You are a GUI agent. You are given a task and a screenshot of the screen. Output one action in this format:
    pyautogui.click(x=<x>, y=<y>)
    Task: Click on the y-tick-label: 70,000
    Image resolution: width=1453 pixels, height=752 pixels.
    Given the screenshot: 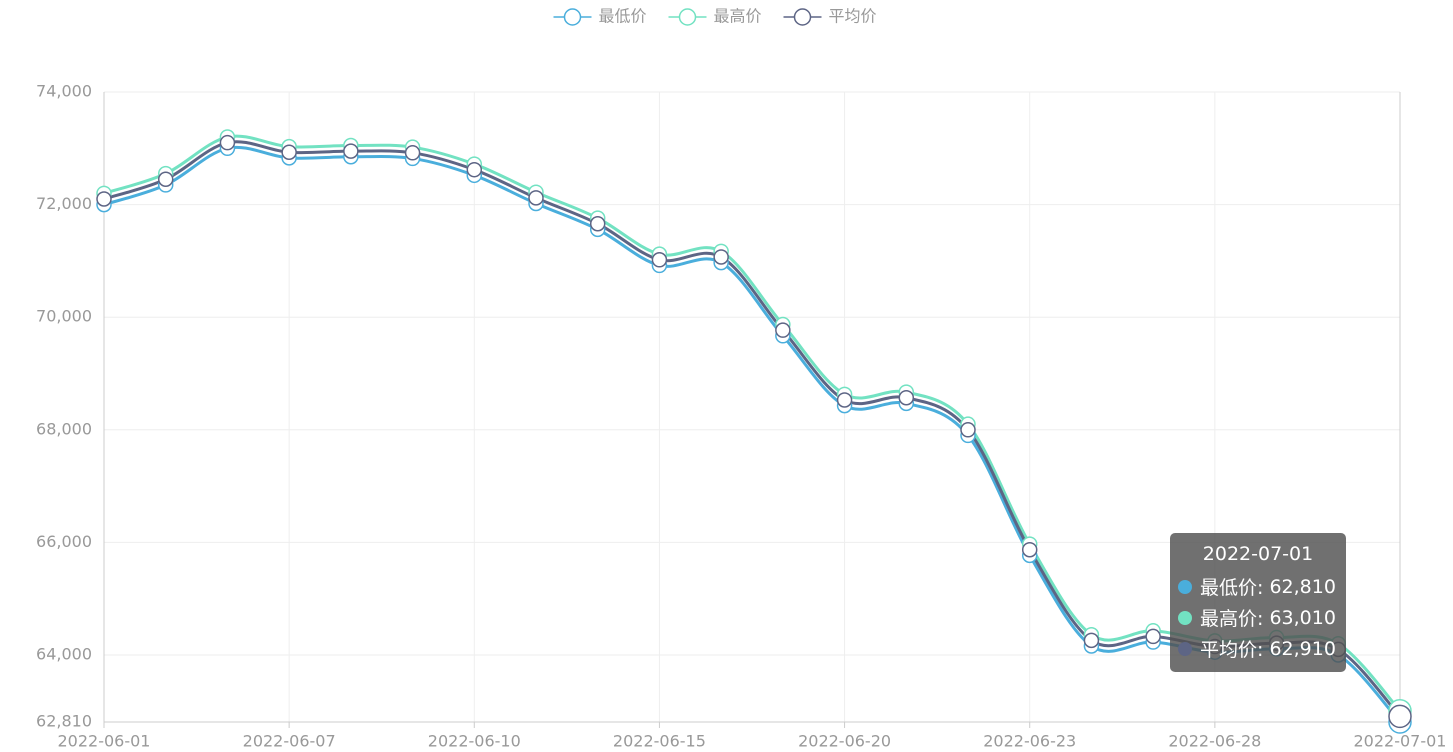 What is the action you would take?
    pyautogui.click(x=64, y=316)
    